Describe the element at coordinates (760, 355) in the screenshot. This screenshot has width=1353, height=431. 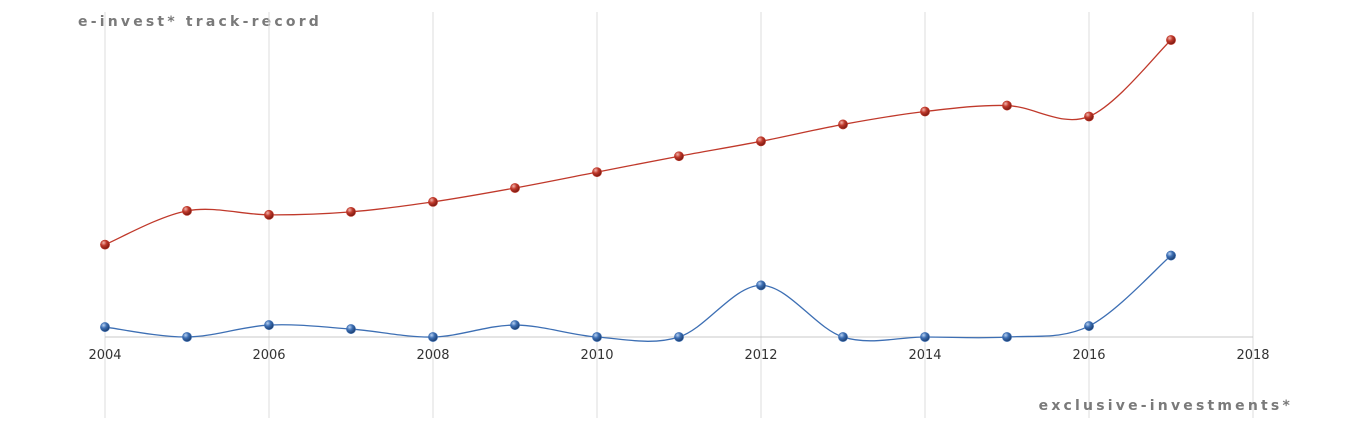
I see `x-tick-label: 2012` at that location.